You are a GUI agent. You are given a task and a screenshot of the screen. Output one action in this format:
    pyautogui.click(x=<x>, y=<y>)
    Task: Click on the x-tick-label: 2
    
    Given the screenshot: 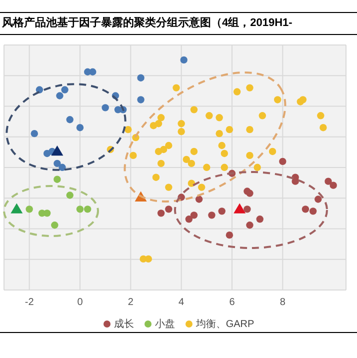 What is the action you would take?
    pyautogui.click(x=131, y=302)
    